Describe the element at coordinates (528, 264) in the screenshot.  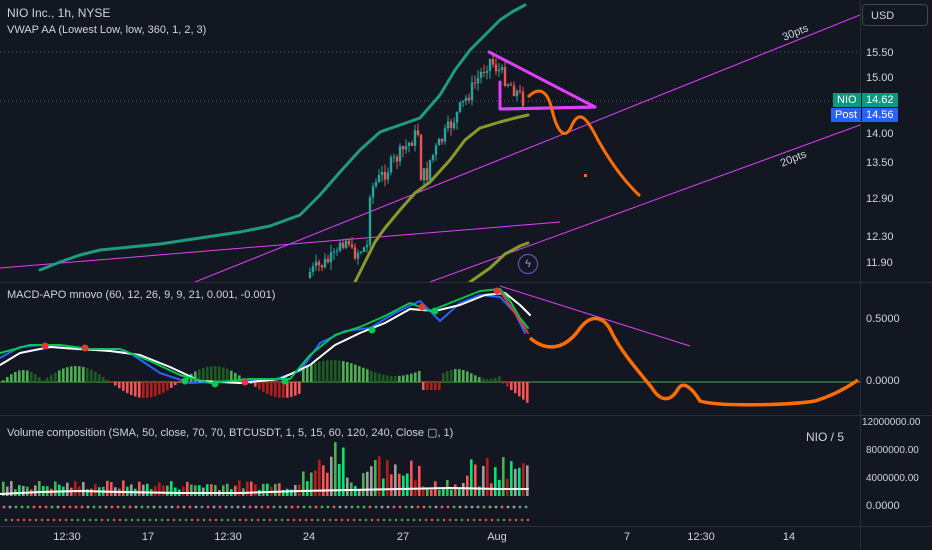
I see `lightning-icon: ϟ` at that location.